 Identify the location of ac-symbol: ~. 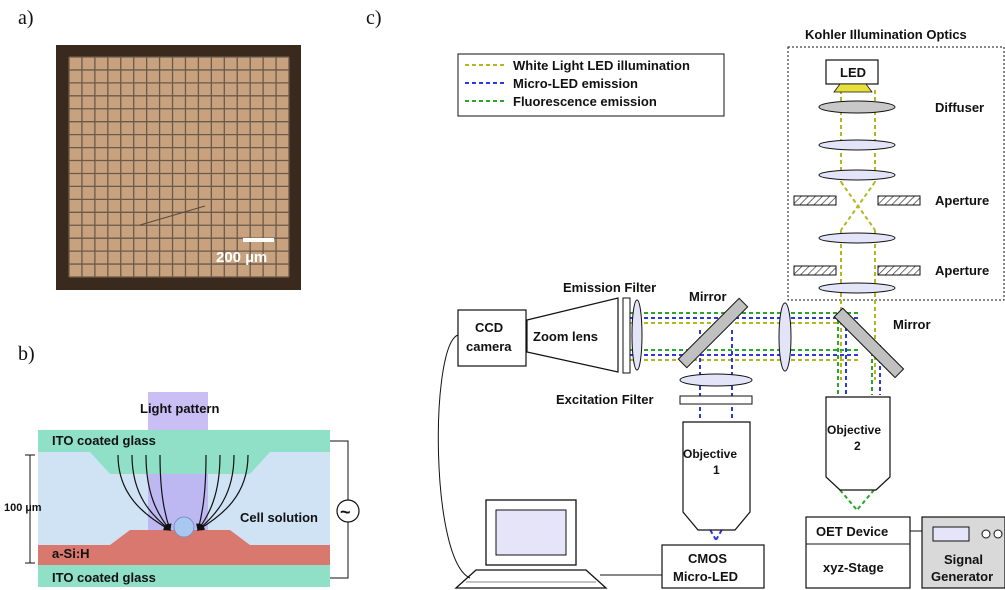
(345, 512).